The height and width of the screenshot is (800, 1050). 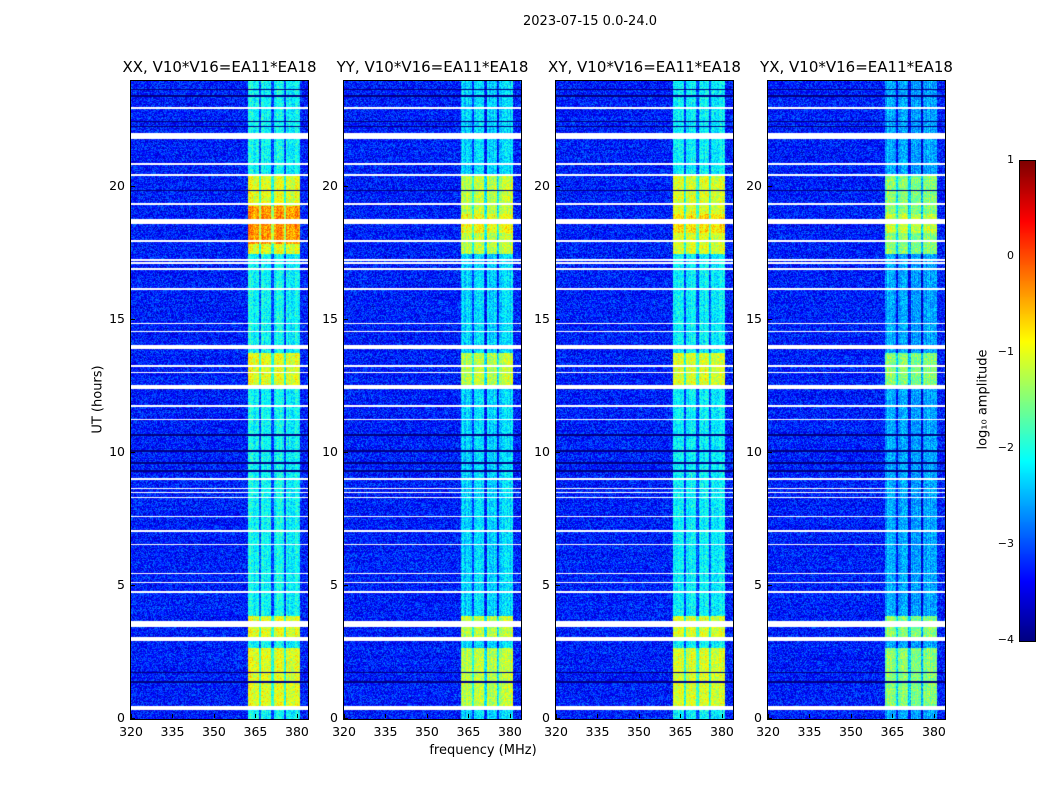 I want to click on panel-title: XX, V10*V16=EA11*EA18, so click(x=219, y=67).